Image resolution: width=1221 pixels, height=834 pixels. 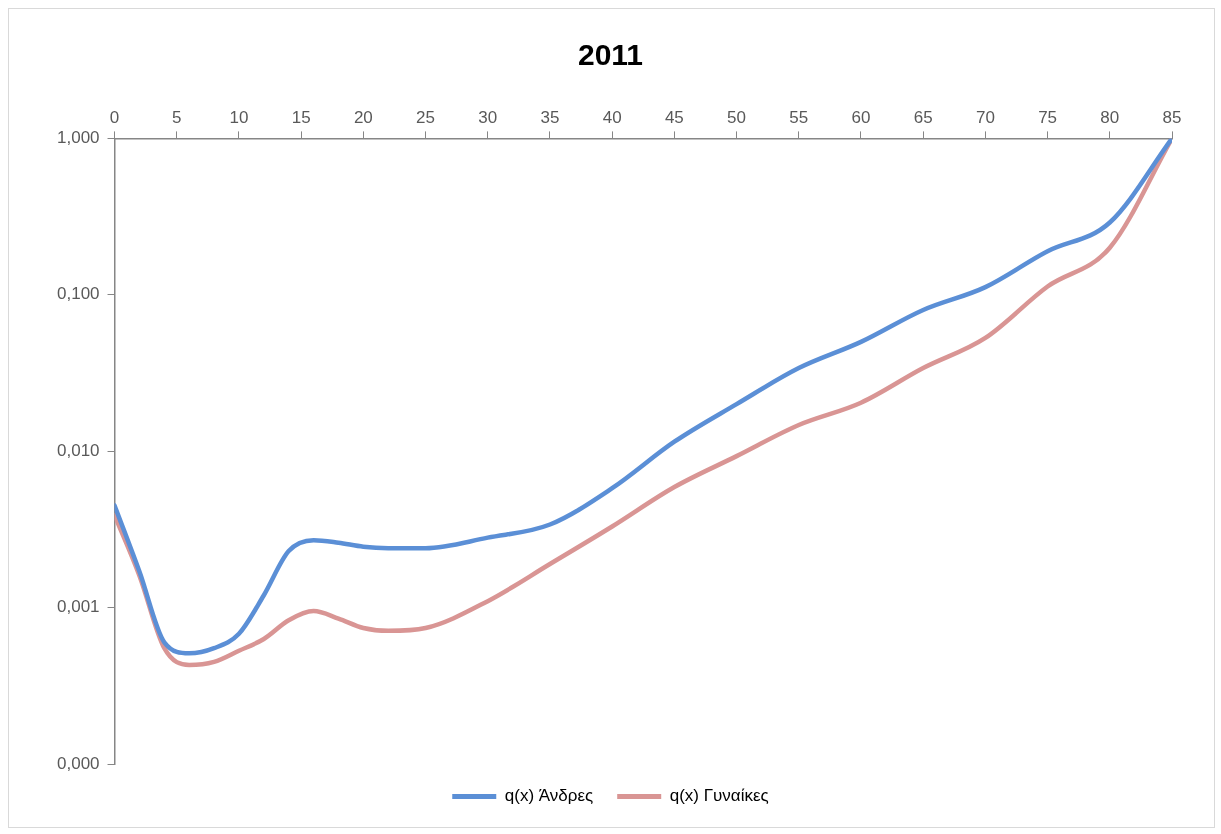 I want to click on x-tick-label: 50, so click(x=737, y=117).